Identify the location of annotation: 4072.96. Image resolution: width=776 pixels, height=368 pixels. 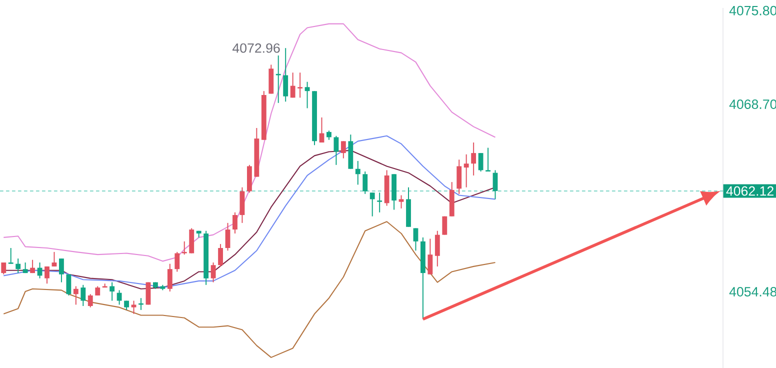
(256, 48).